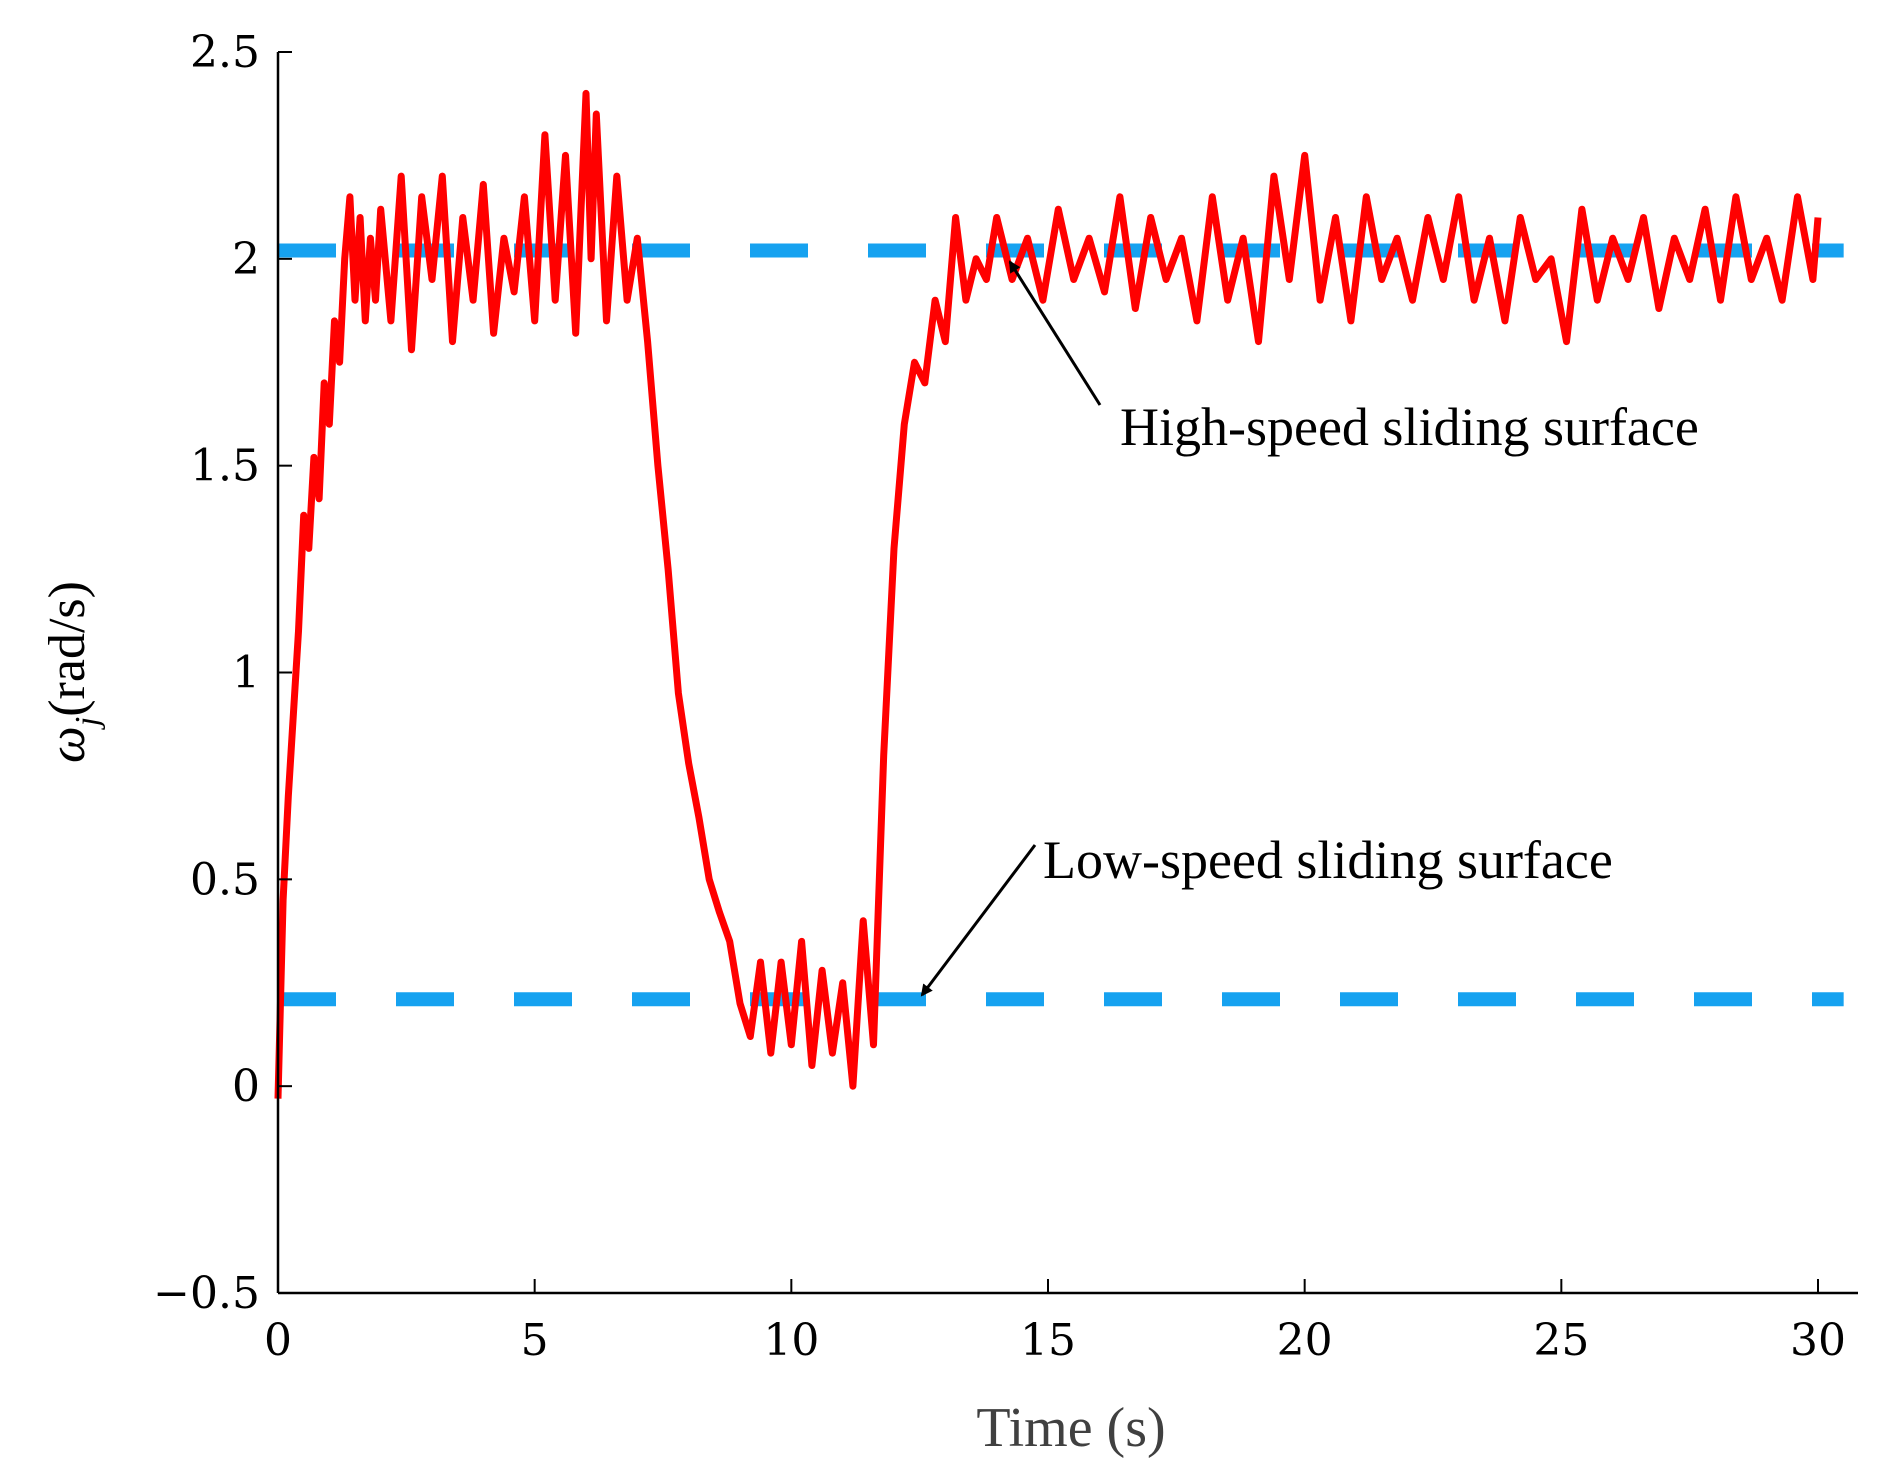  What do you see at coordinates (246, 259) in the screenshot?
I see `y-tick-label: 2` at bounding box center [246, 259].